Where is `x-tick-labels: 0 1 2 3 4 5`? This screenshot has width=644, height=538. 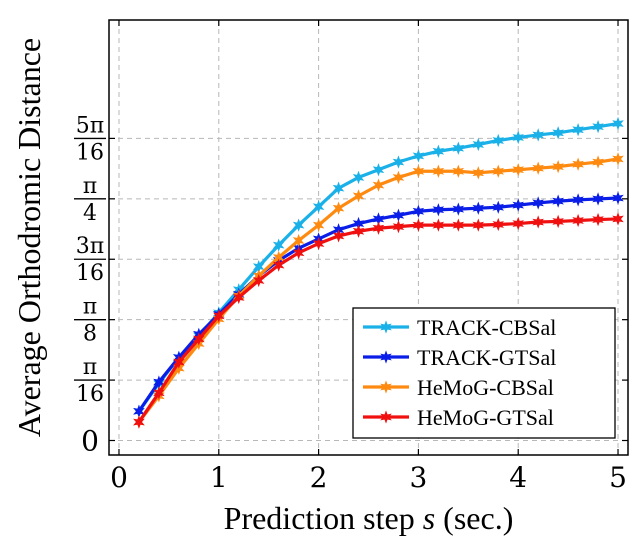
x-tick-labels: 0 1 2 3 4 5 is located at coordinates (368, 477).